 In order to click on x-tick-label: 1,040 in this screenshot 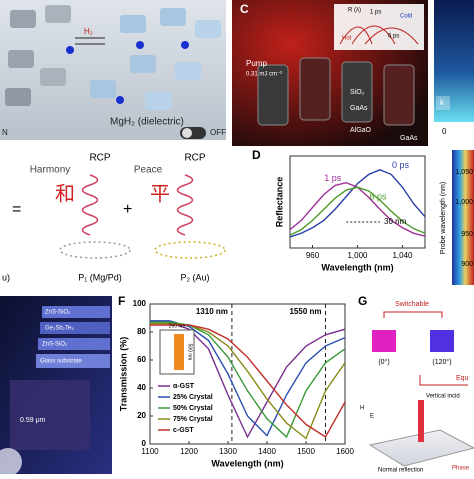, I will do `click(402, 255)`.